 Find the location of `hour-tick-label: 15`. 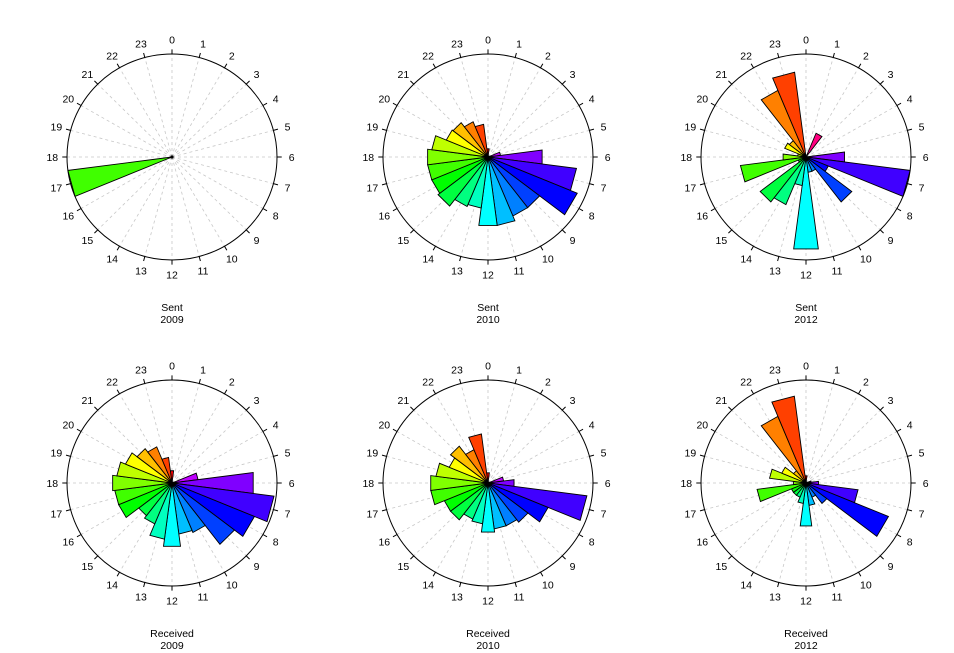

hour-tick-label: 15 is located at coordinates (722, 567).